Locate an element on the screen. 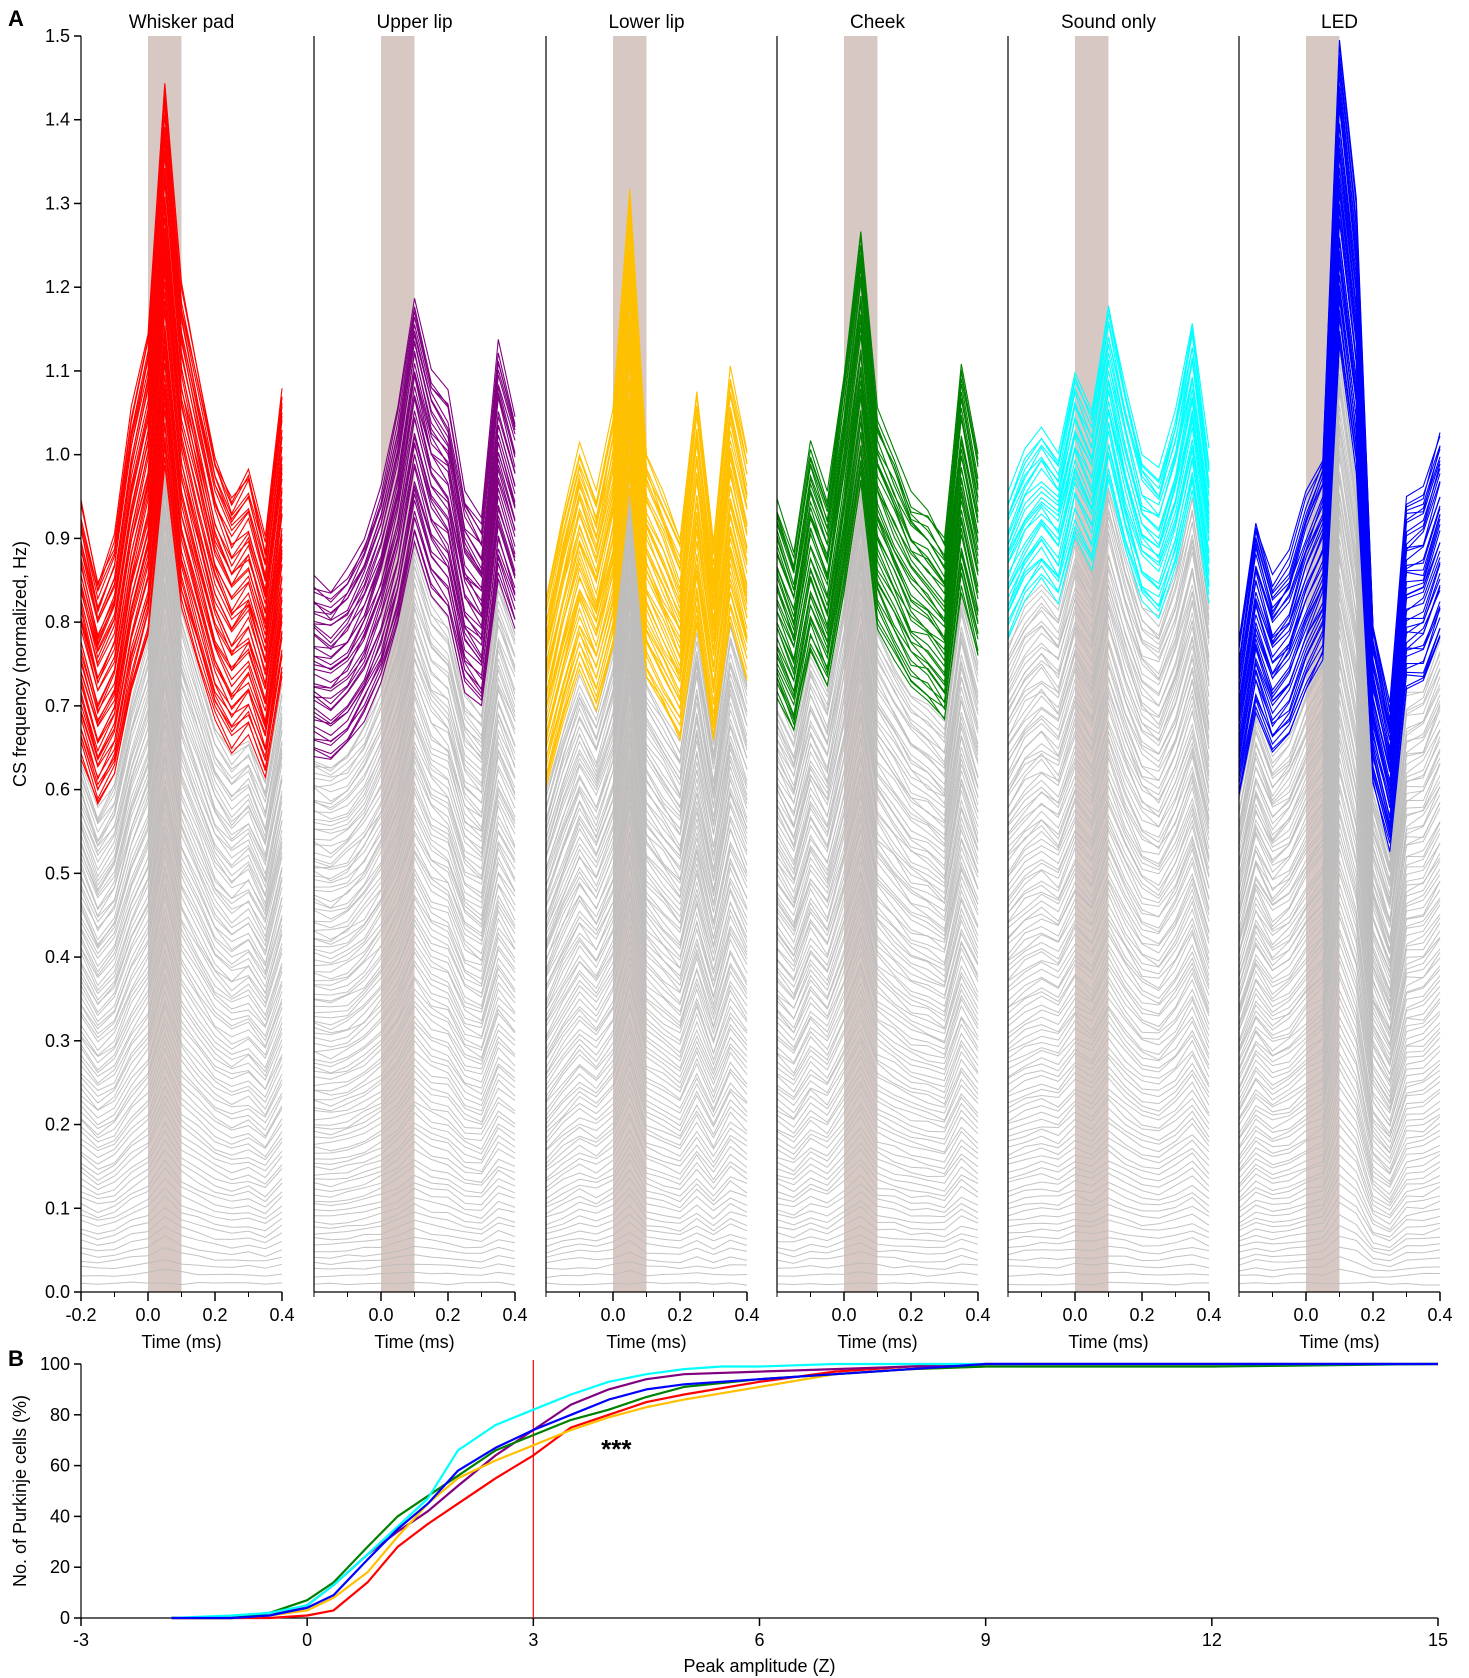 The image size is (1469, 1678). x-tick-label: 0.0 is located at coordinates (1074, 1315).